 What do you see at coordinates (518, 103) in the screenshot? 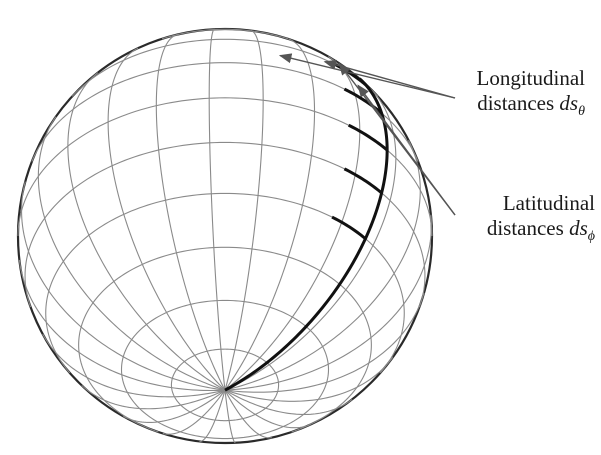
I see `longitudinal-label-text: distances` at bounding box center [518, 103].